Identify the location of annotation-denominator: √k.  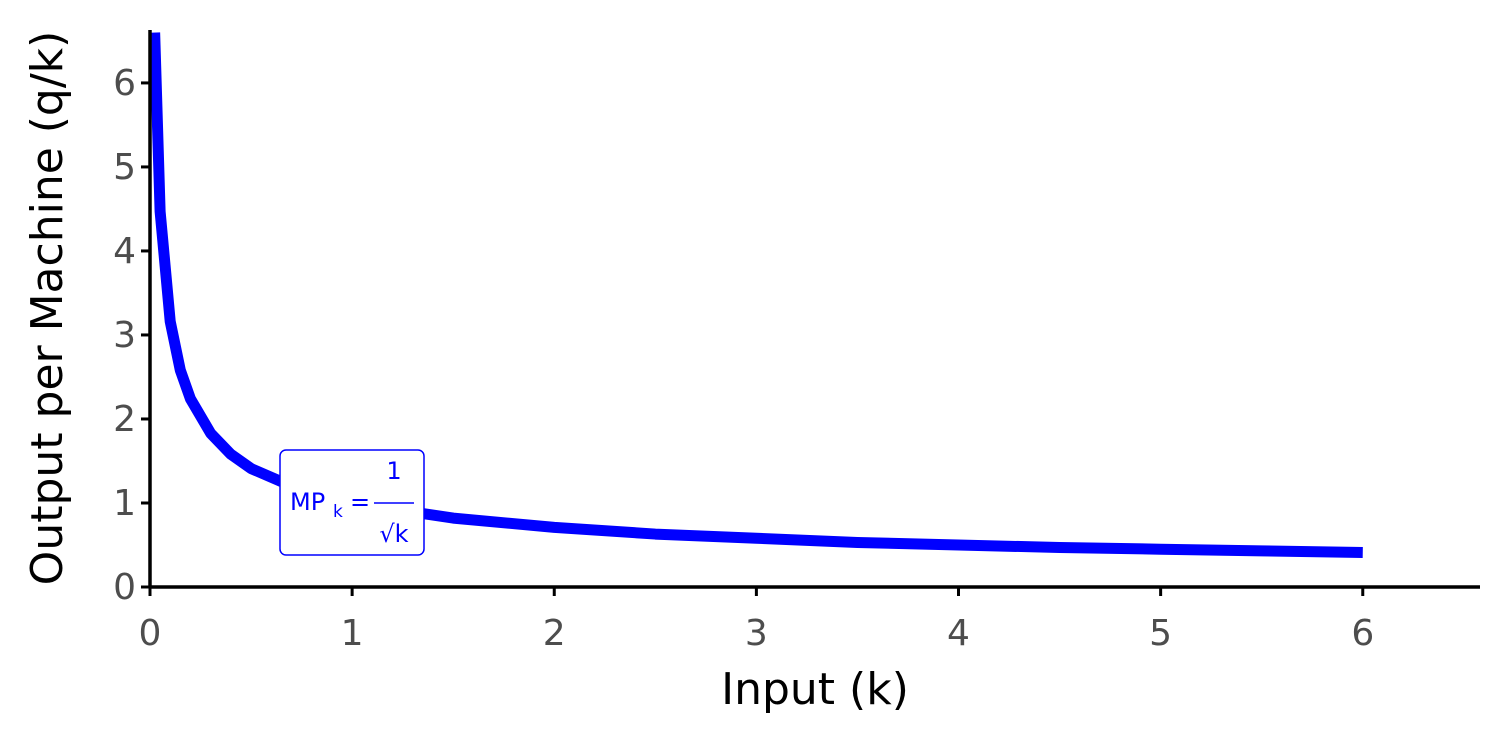
(393, 534).